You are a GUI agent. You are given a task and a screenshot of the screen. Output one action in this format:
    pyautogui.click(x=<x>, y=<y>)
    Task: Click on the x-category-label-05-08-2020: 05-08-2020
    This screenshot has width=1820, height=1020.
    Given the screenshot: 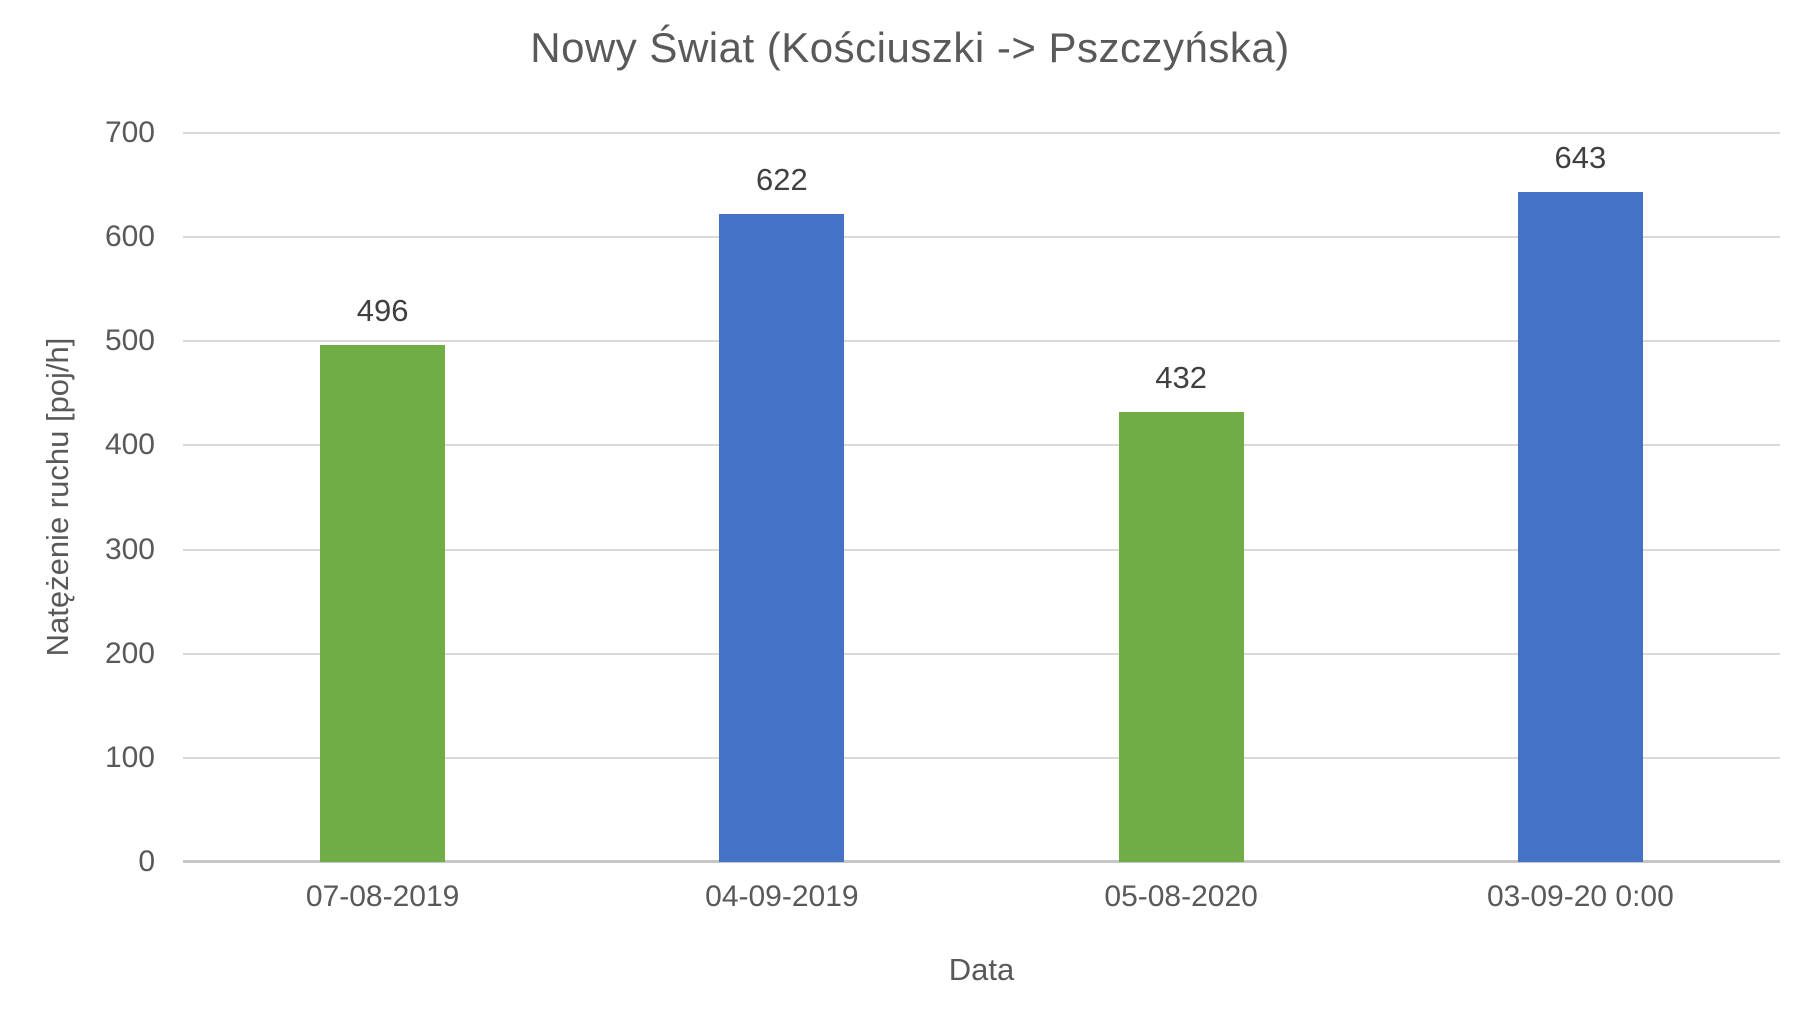 What is the action you would take?
    pyautogui.click(x=1181, y=896)
    